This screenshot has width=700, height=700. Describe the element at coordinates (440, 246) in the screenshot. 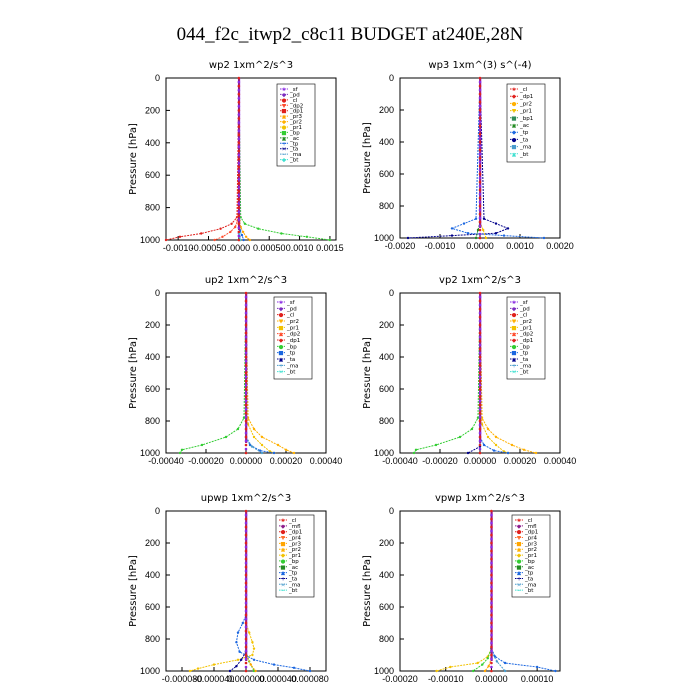

I see `x-tick-label: -0.0010` at that location.